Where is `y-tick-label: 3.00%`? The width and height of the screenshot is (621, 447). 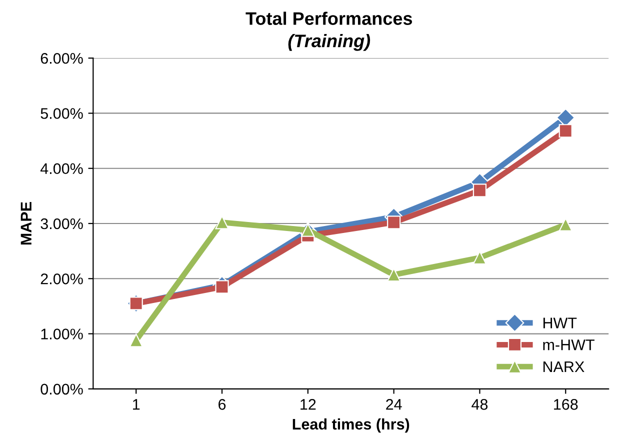 y-tick-label: 3.00% is located at coordinates (61, 224).